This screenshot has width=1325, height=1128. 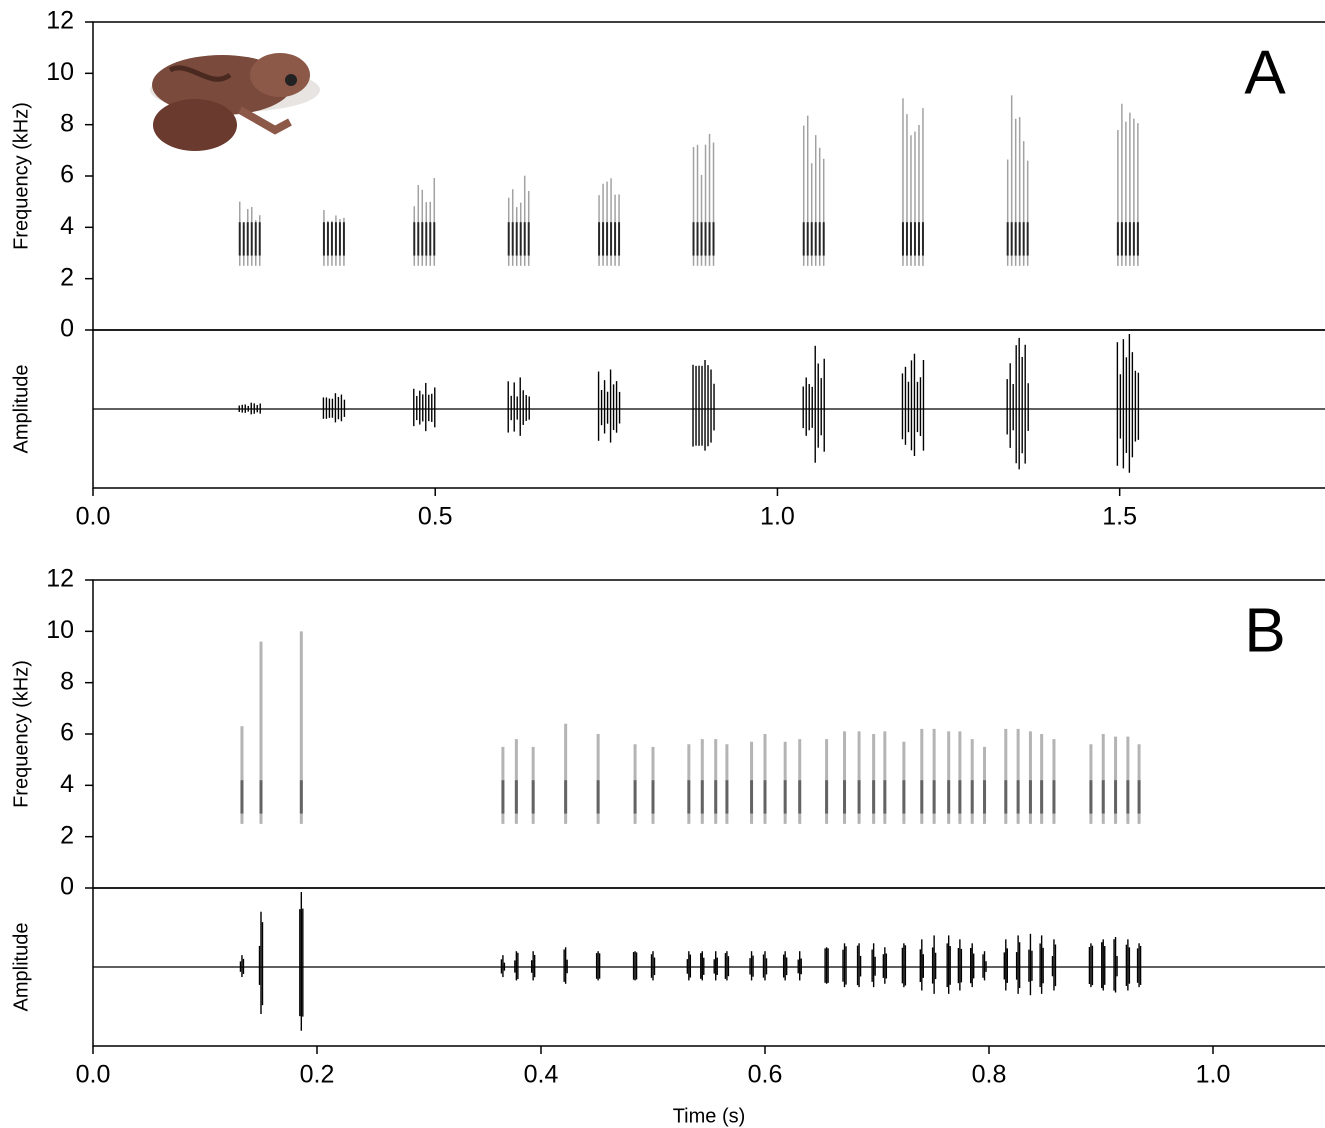 What do you see at coordinates (709, 1116) in the screenshot?
I see `x-axis-label: Time (s)` at bounding box center [709, 1116].